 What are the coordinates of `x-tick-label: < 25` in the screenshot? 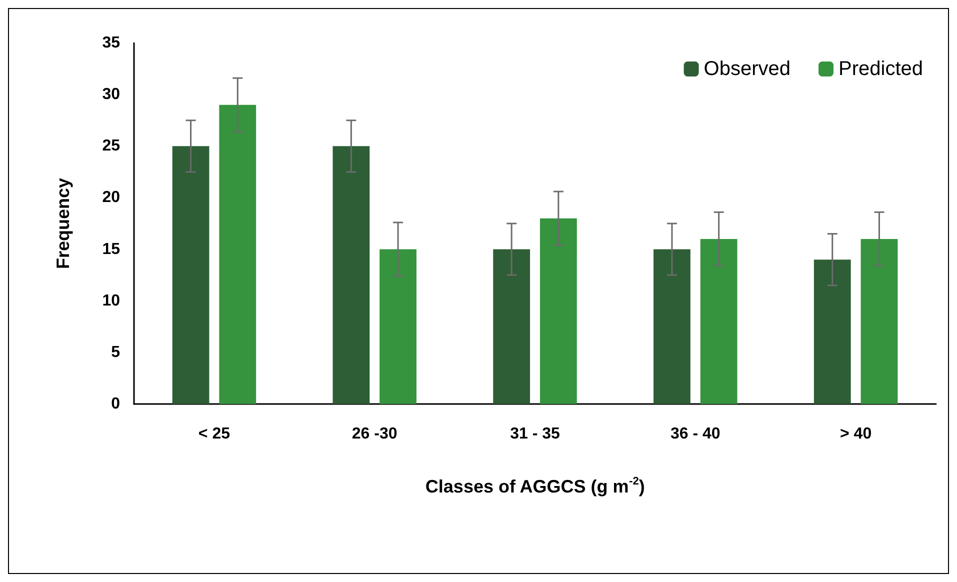 It's located at (214, 434).